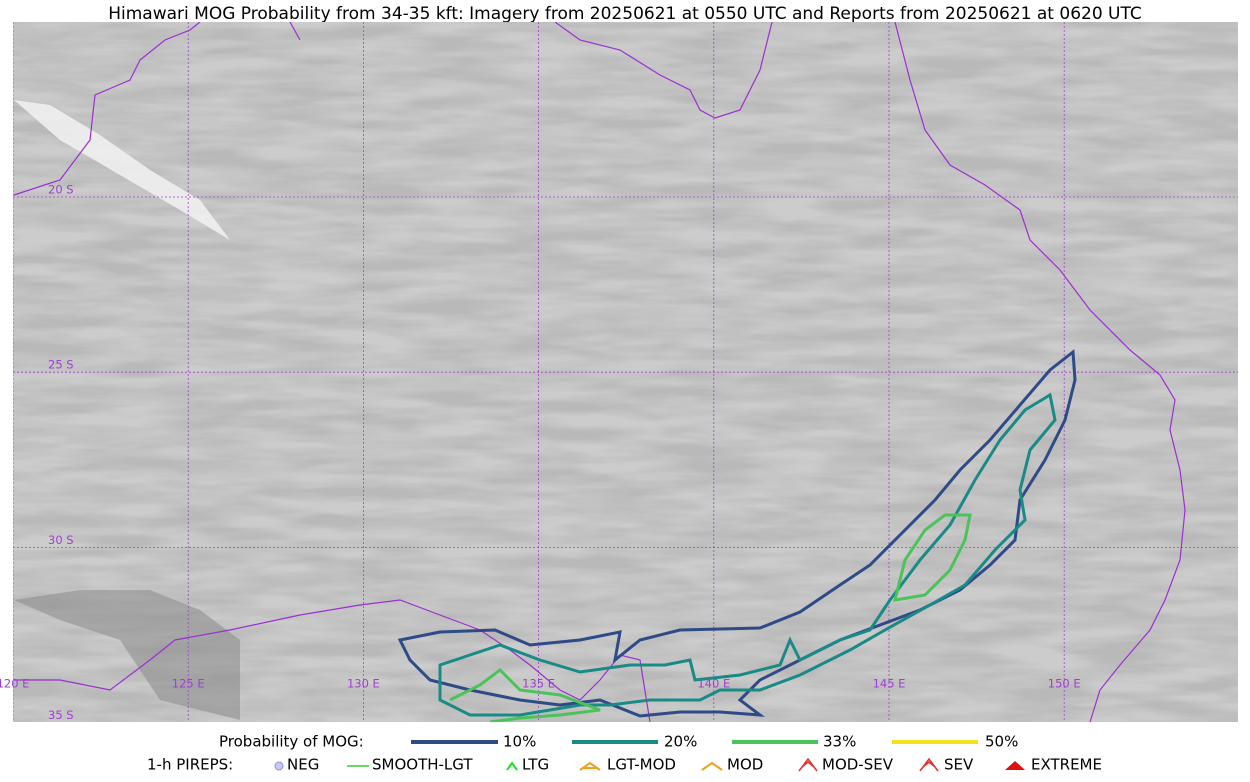 This screenshot has width=1250, height=782. What do you see at coordinates (959, 765) in the screenshot?
I see `legend-label: SEV` at bounding box center [959, 765].